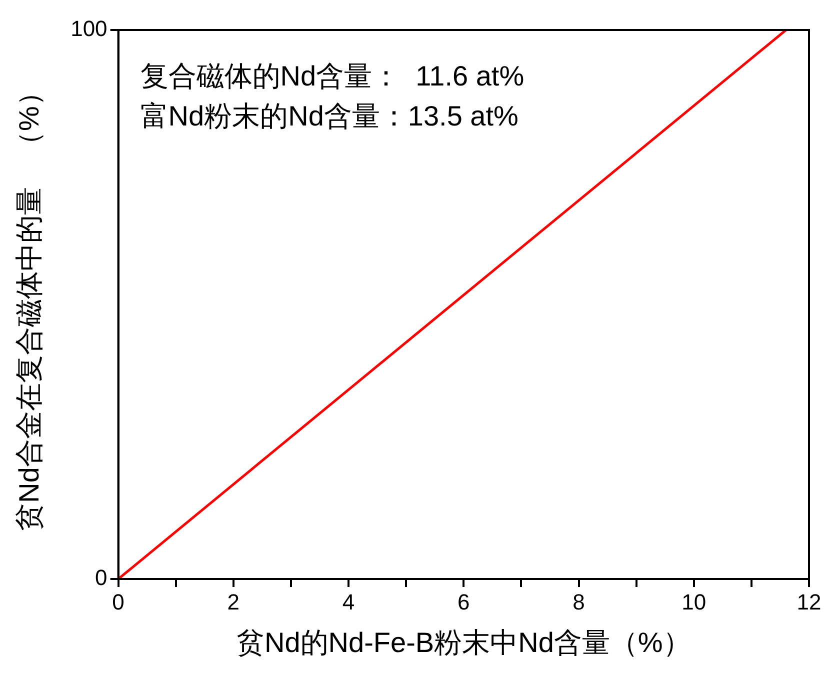 The image size is (833, 675). I want to click on x-tick-label: 8, so click(578, 601).